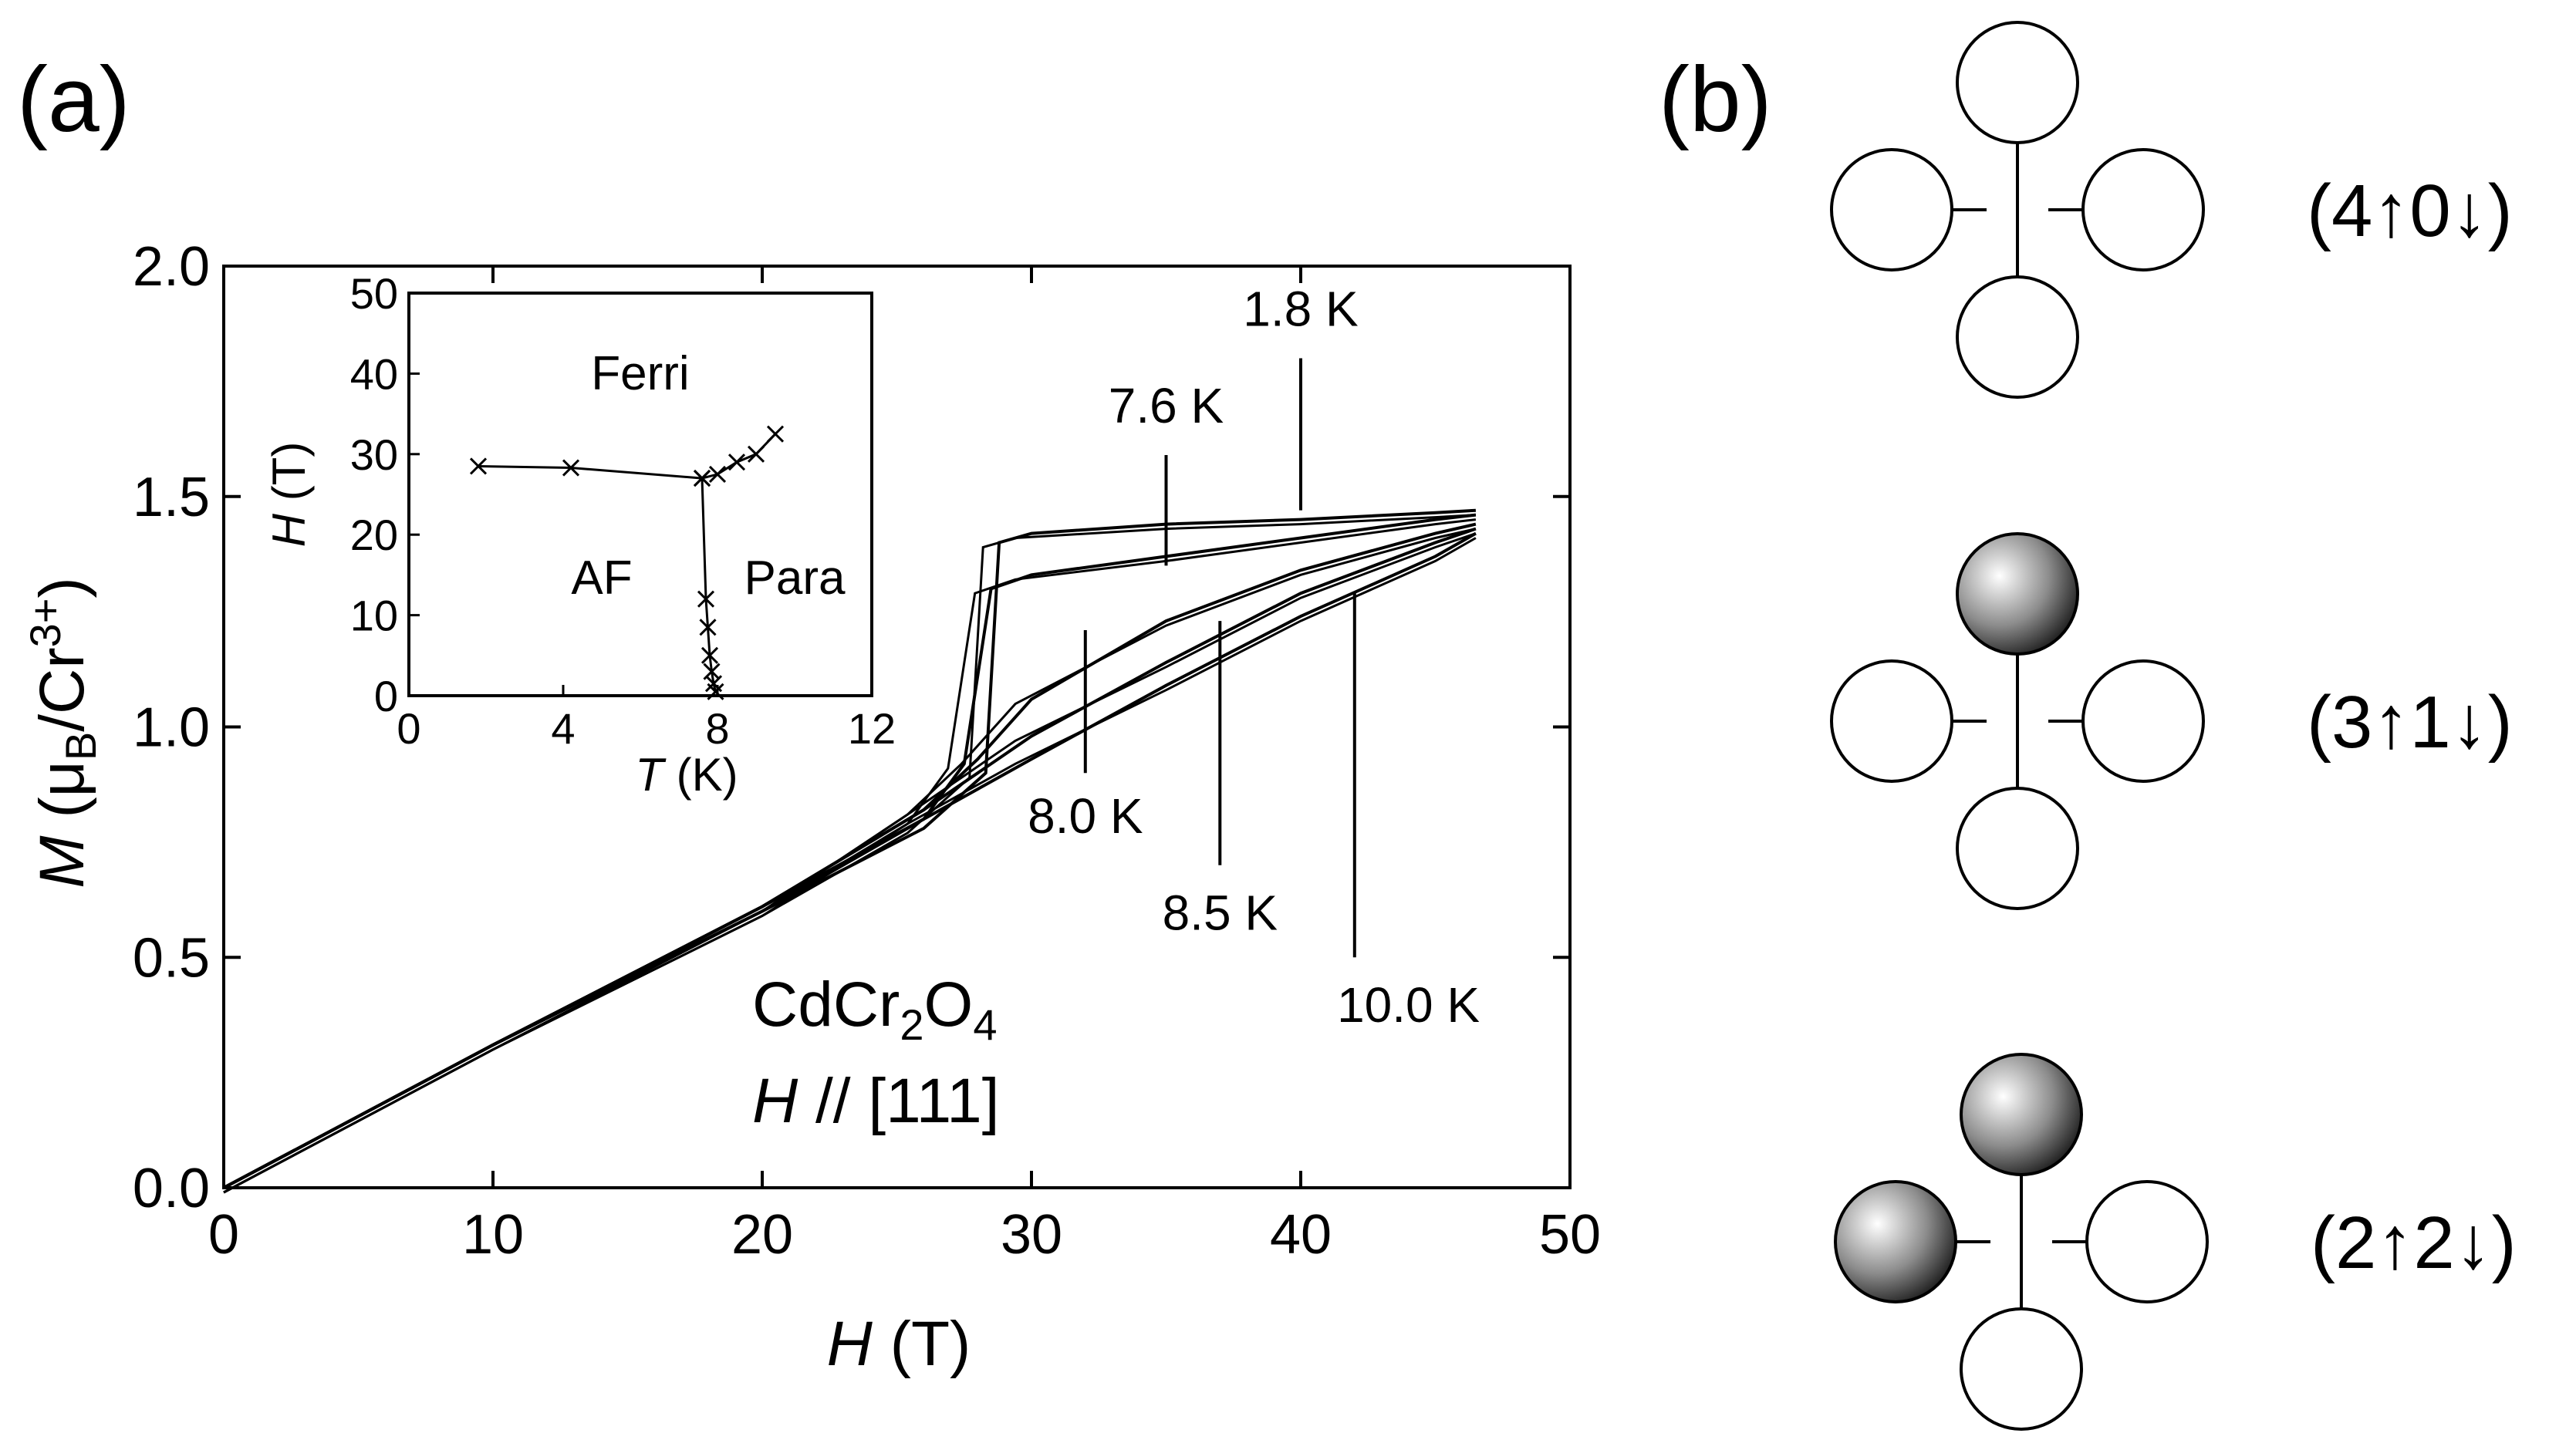 Image resolution: width=2576 pixels, height=1450 pixels. Describe the element at coordinates (374, 535) in the screenshot. I see `inset-y-tick-label: 20` at that location.